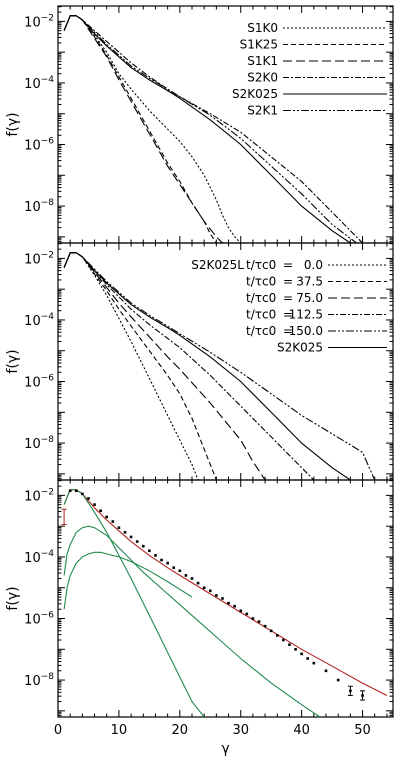  I want to click on legend-label: S2K0, so click(262, 78).